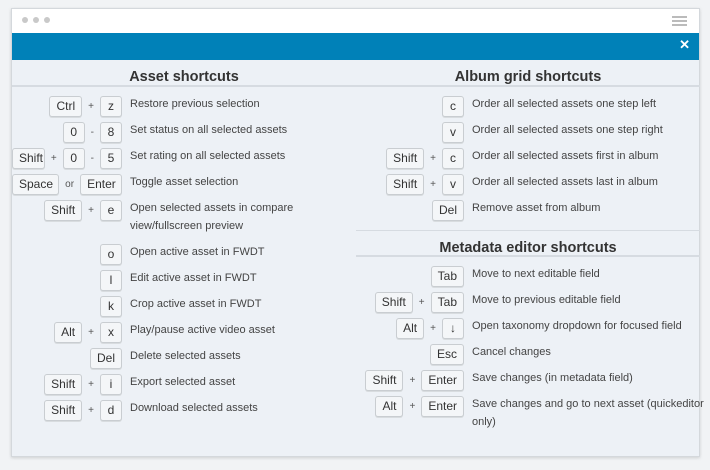 This screenshot has width=710, height=470. I want to click on key-cap: Space, so click(36, 184).